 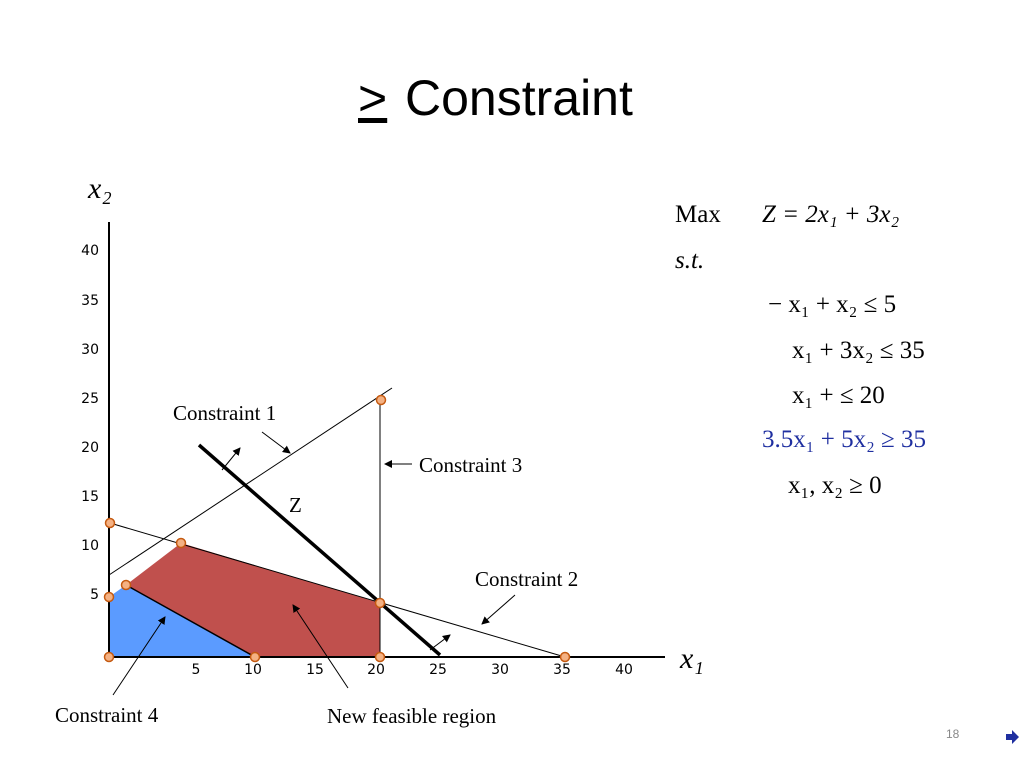 I want to click on label: Constraint 4, so click(x=107, y=715).